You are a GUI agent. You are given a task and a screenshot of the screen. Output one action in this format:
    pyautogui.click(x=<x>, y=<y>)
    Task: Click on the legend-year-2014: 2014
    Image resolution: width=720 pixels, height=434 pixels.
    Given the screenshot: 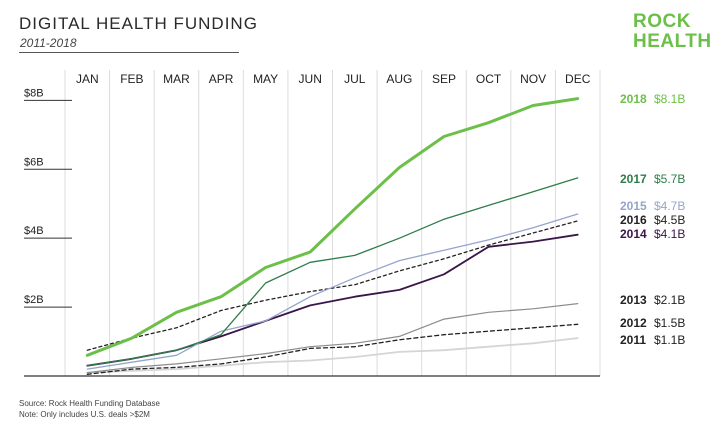 What is the action you would take?
    pyautogui.click(x=633, y=234)
    